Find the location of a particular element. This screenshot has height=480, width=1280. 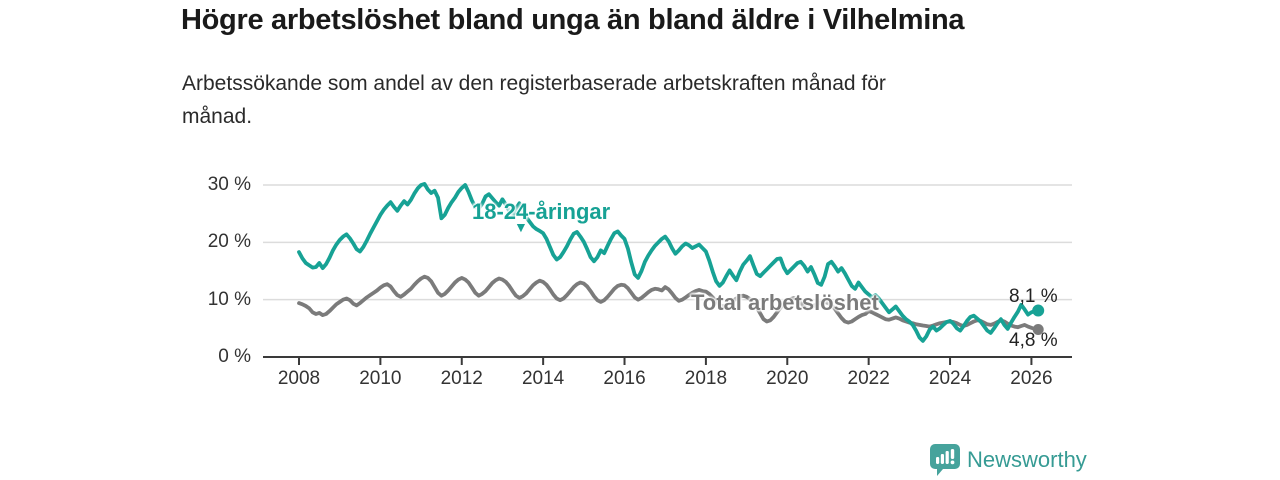

series-label-youth: 18-24-åringar is located at coordinates (541, 211).